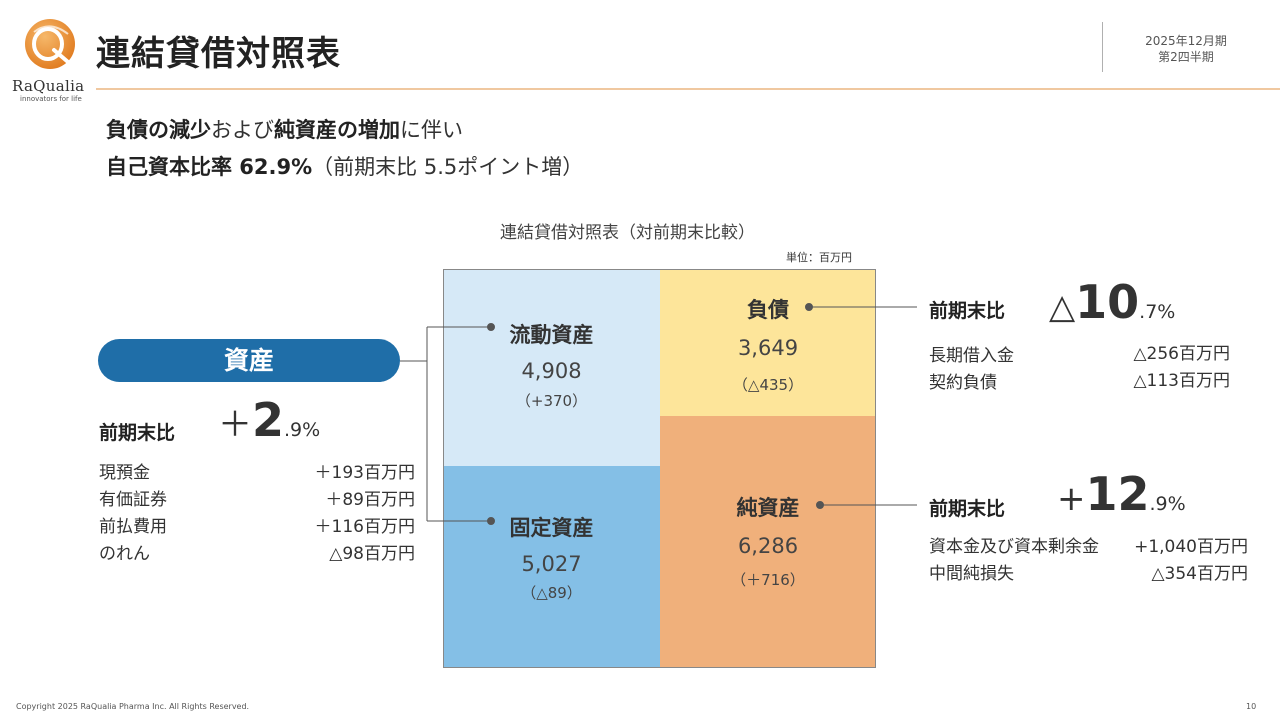 The image size is (1280, 720). What do you see at coordinates (249, 360) in the screenshot?
I see `assets-pill: 資産` at bounding box center [249, 360].